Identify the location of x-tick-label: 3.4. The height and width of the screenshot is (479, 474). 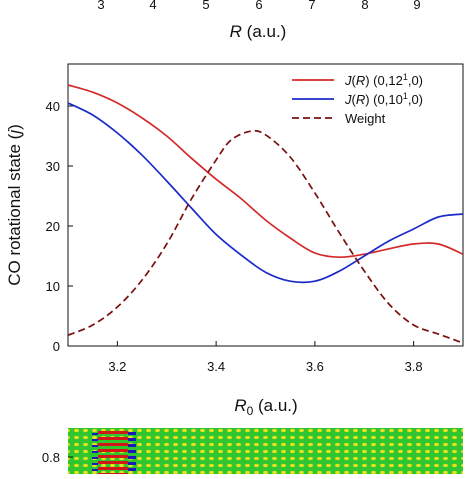
(216, 366).